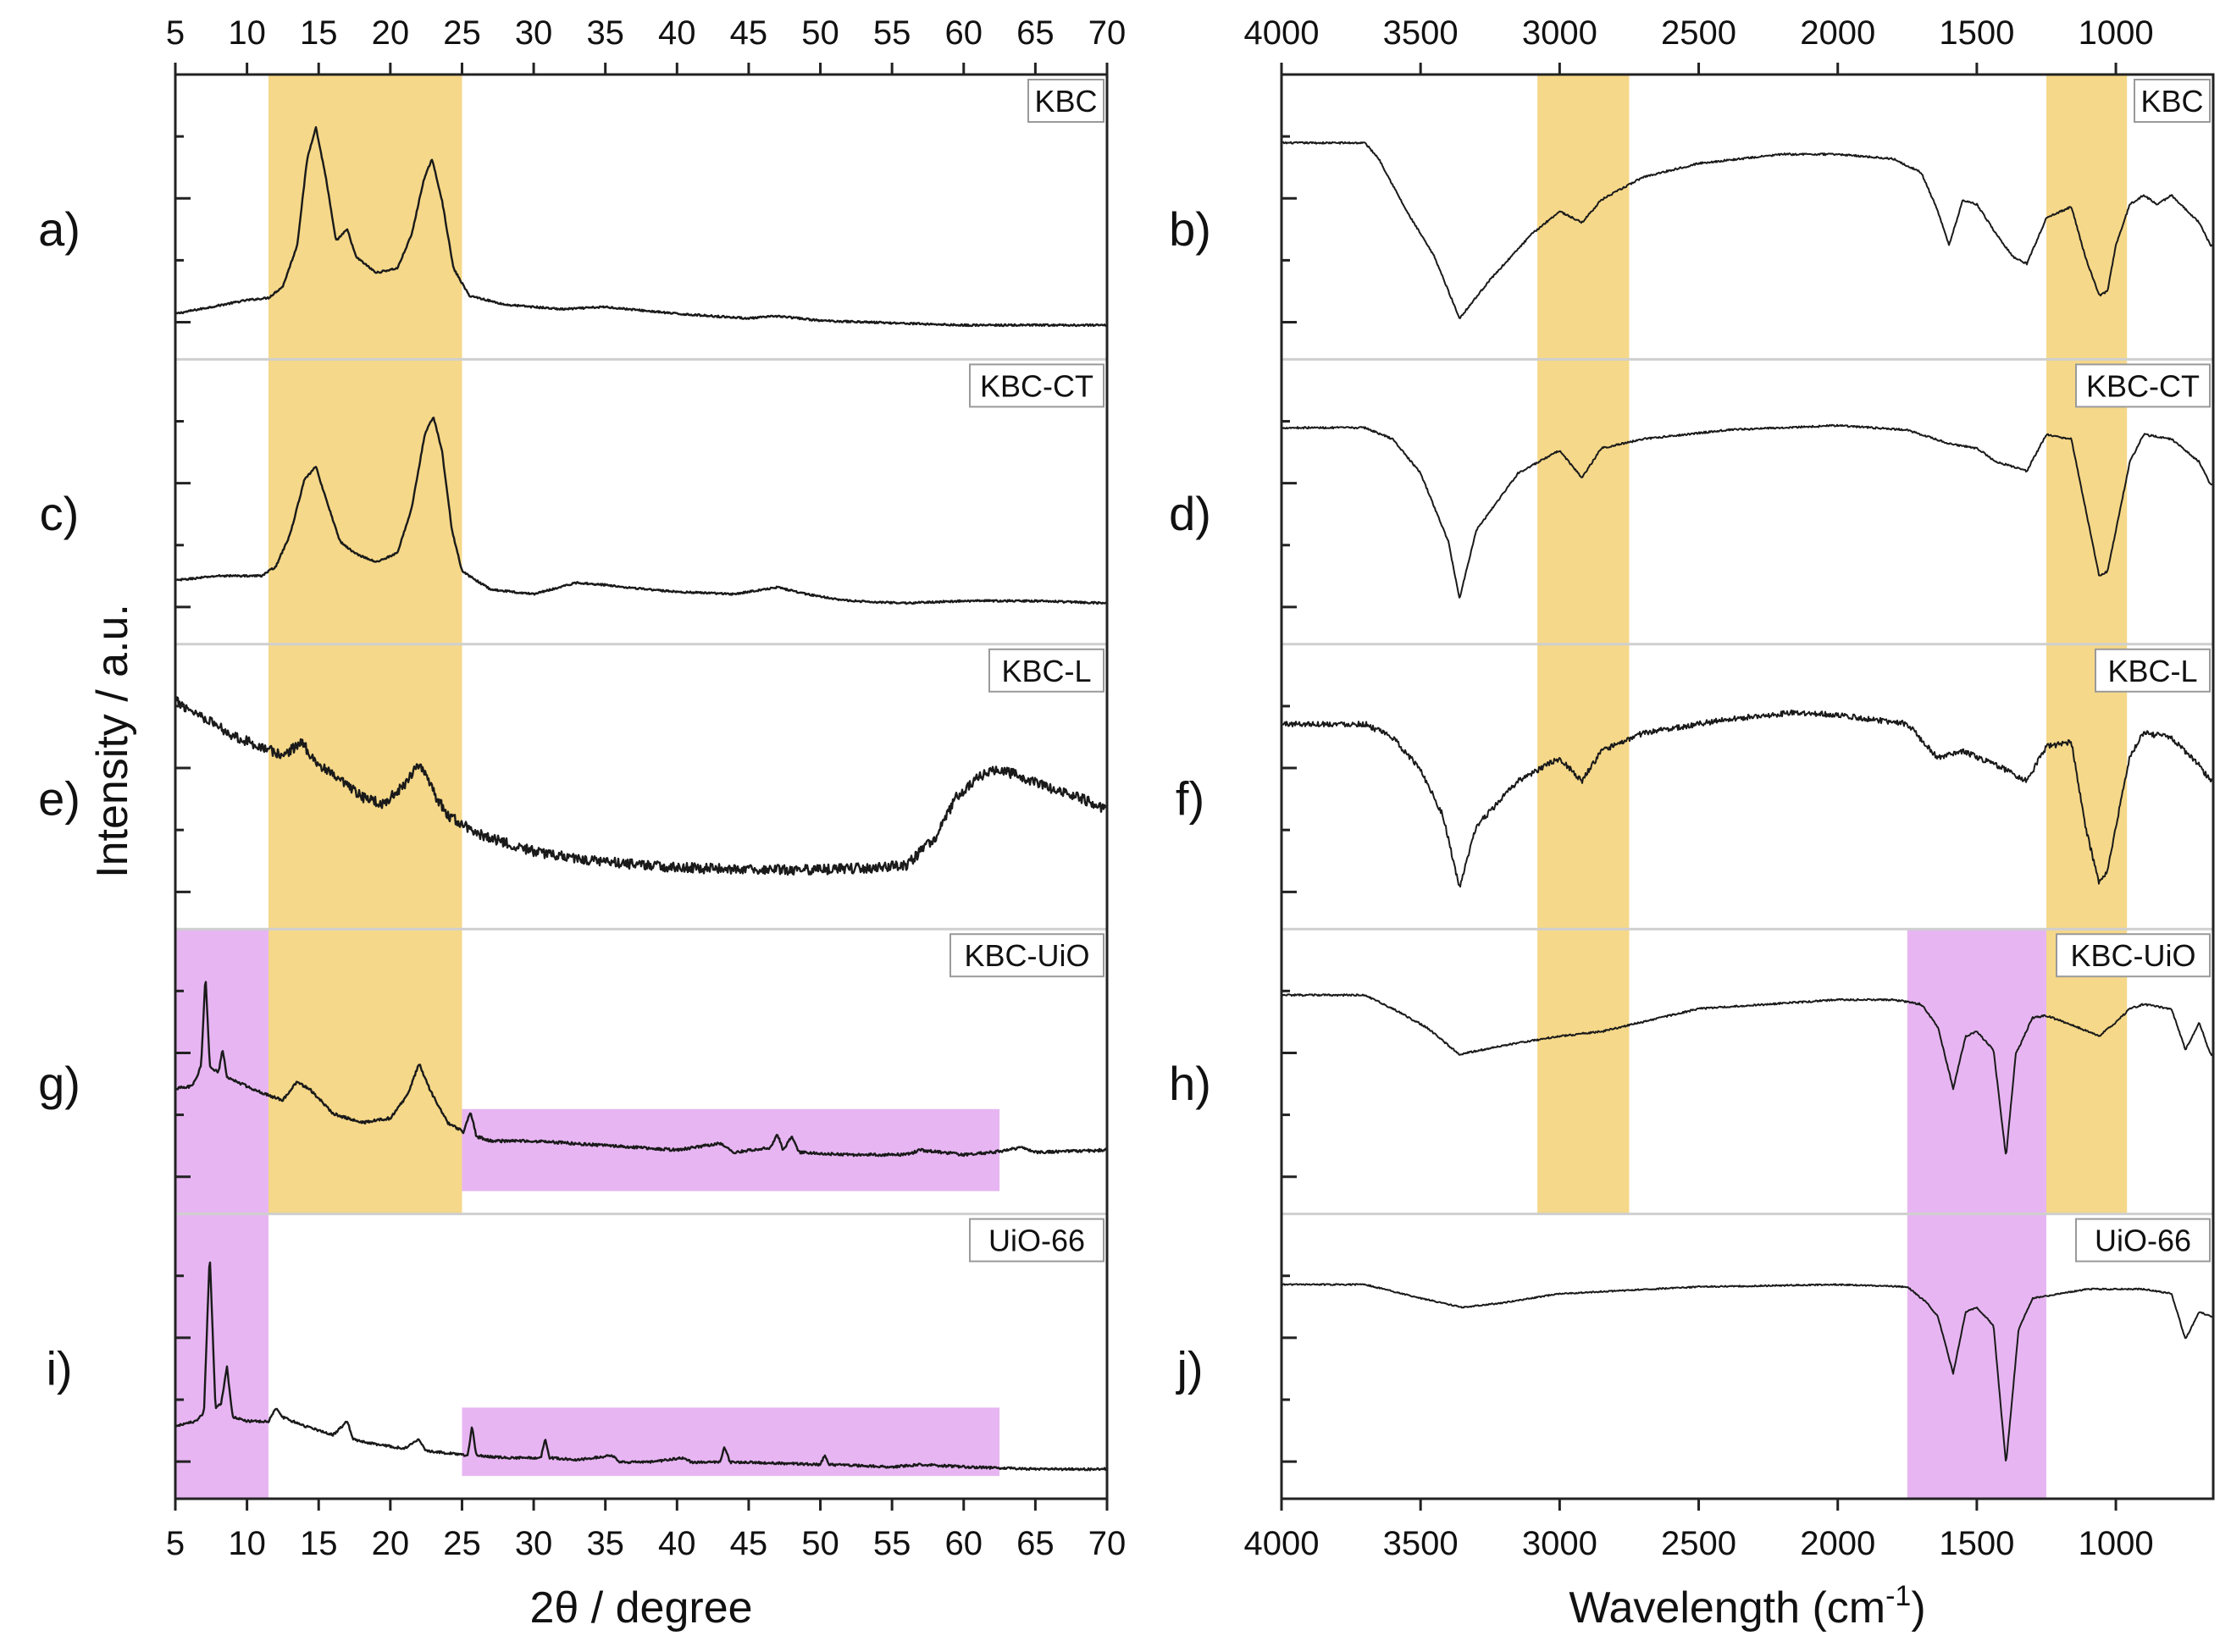  I want to click on xrd-panel-letter: e), so click(59, 799).